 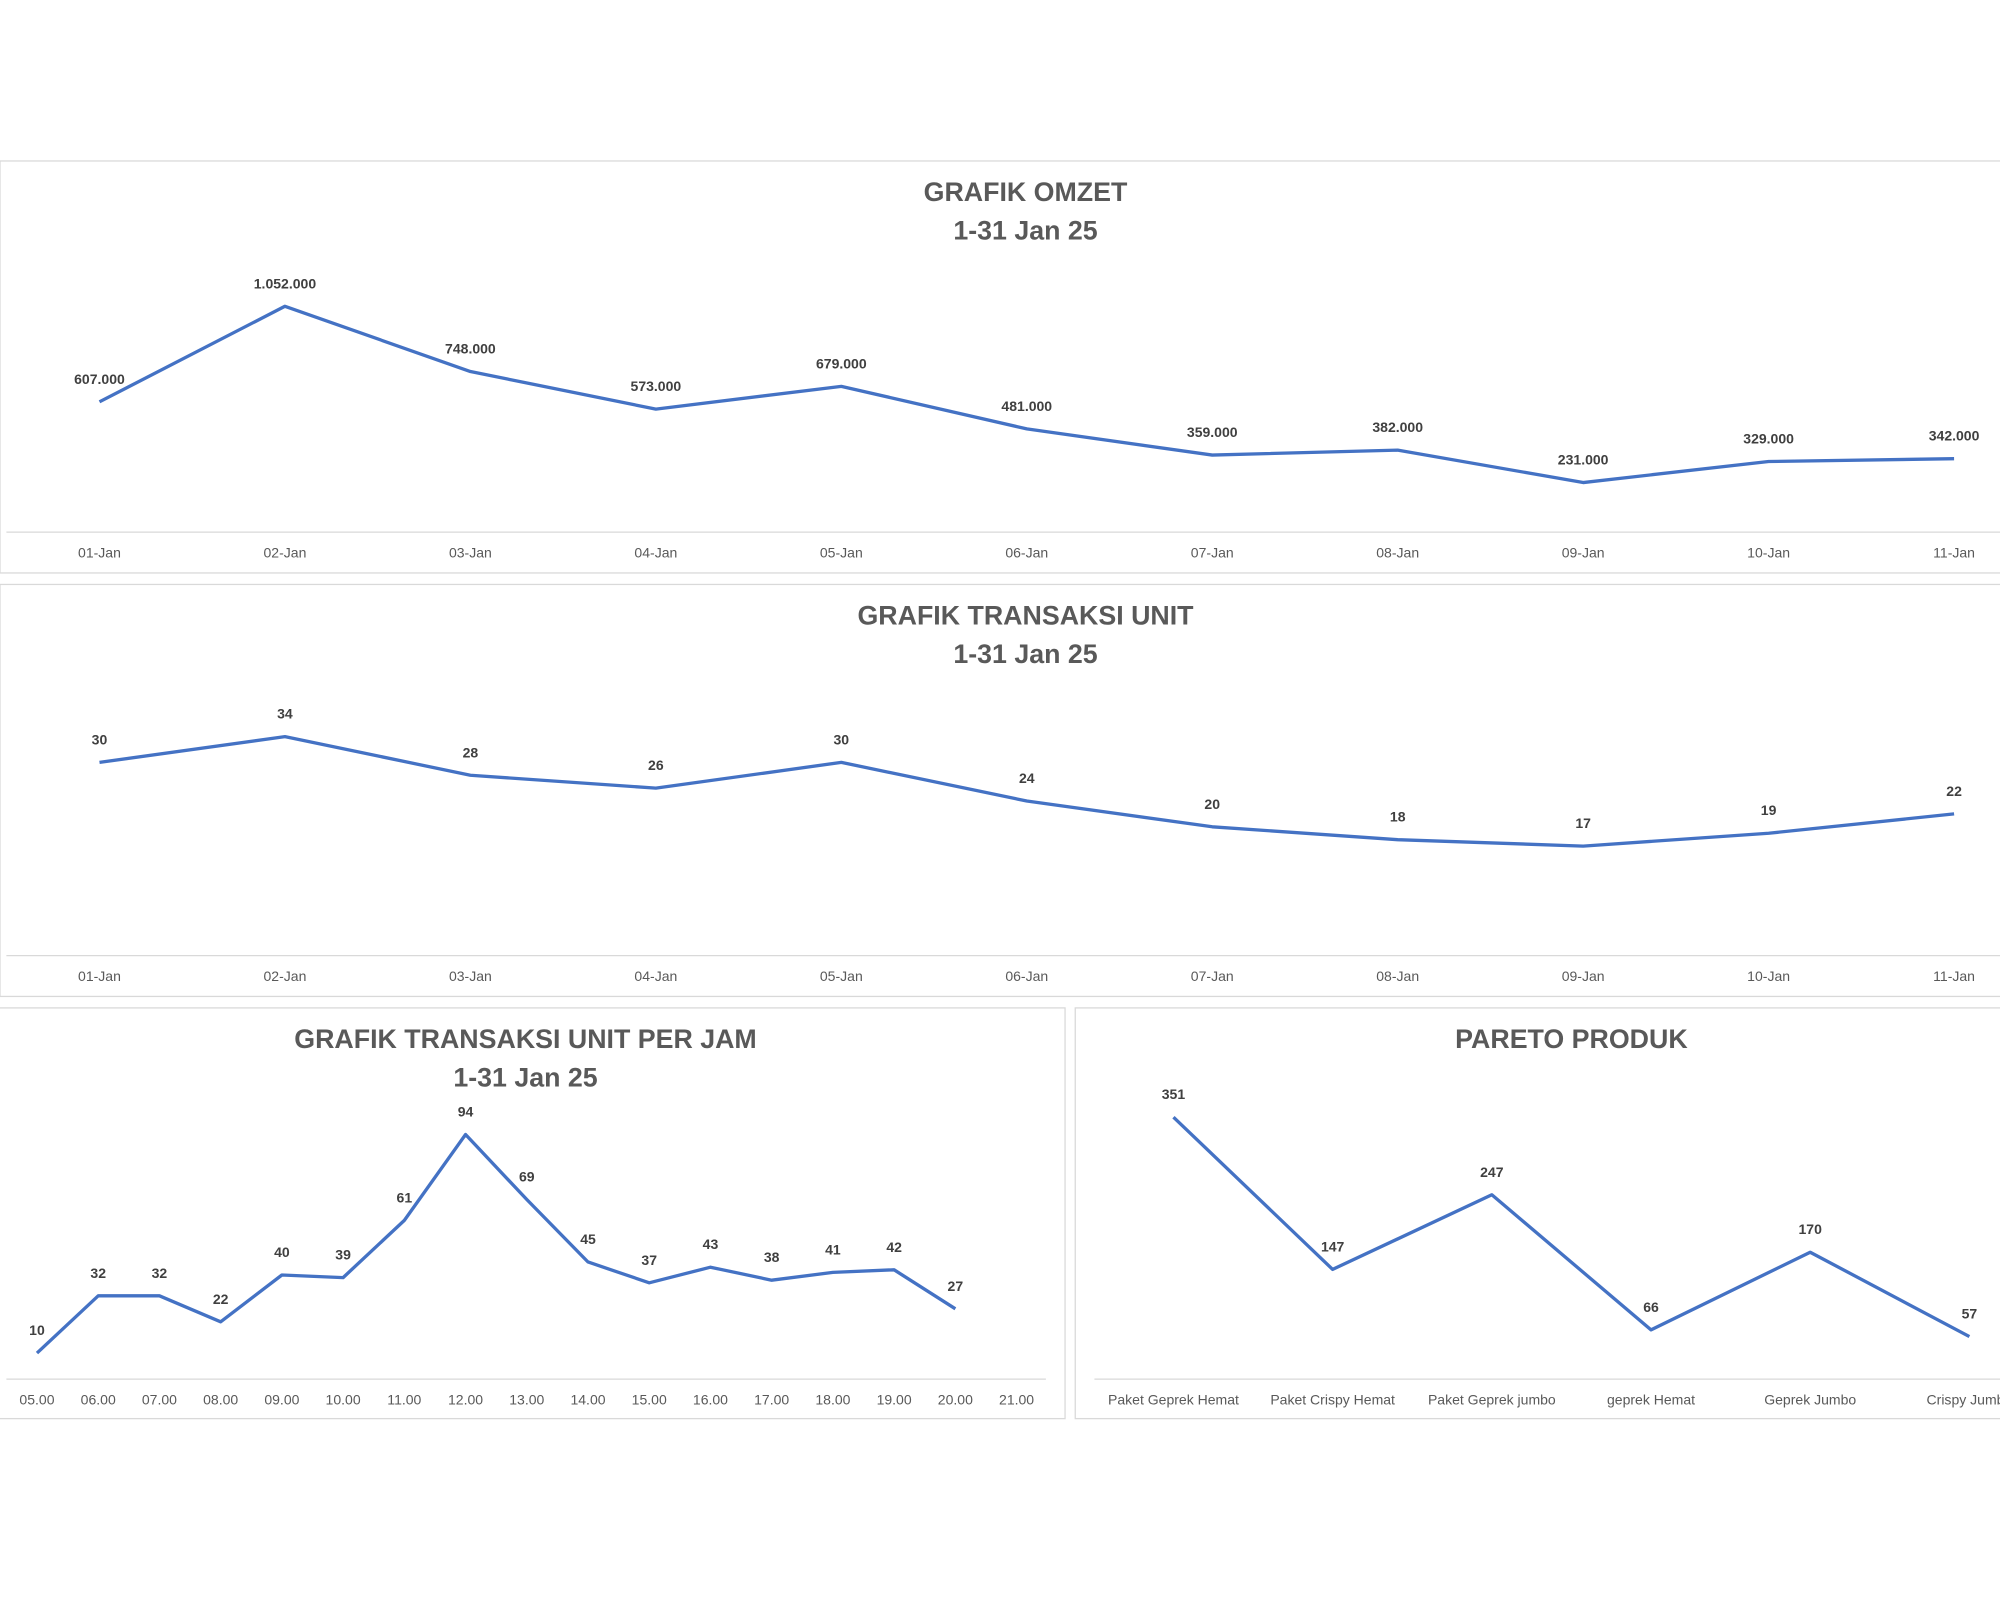 I want to click on x-tick-label: 20.00, so click(x=955, y=1399).